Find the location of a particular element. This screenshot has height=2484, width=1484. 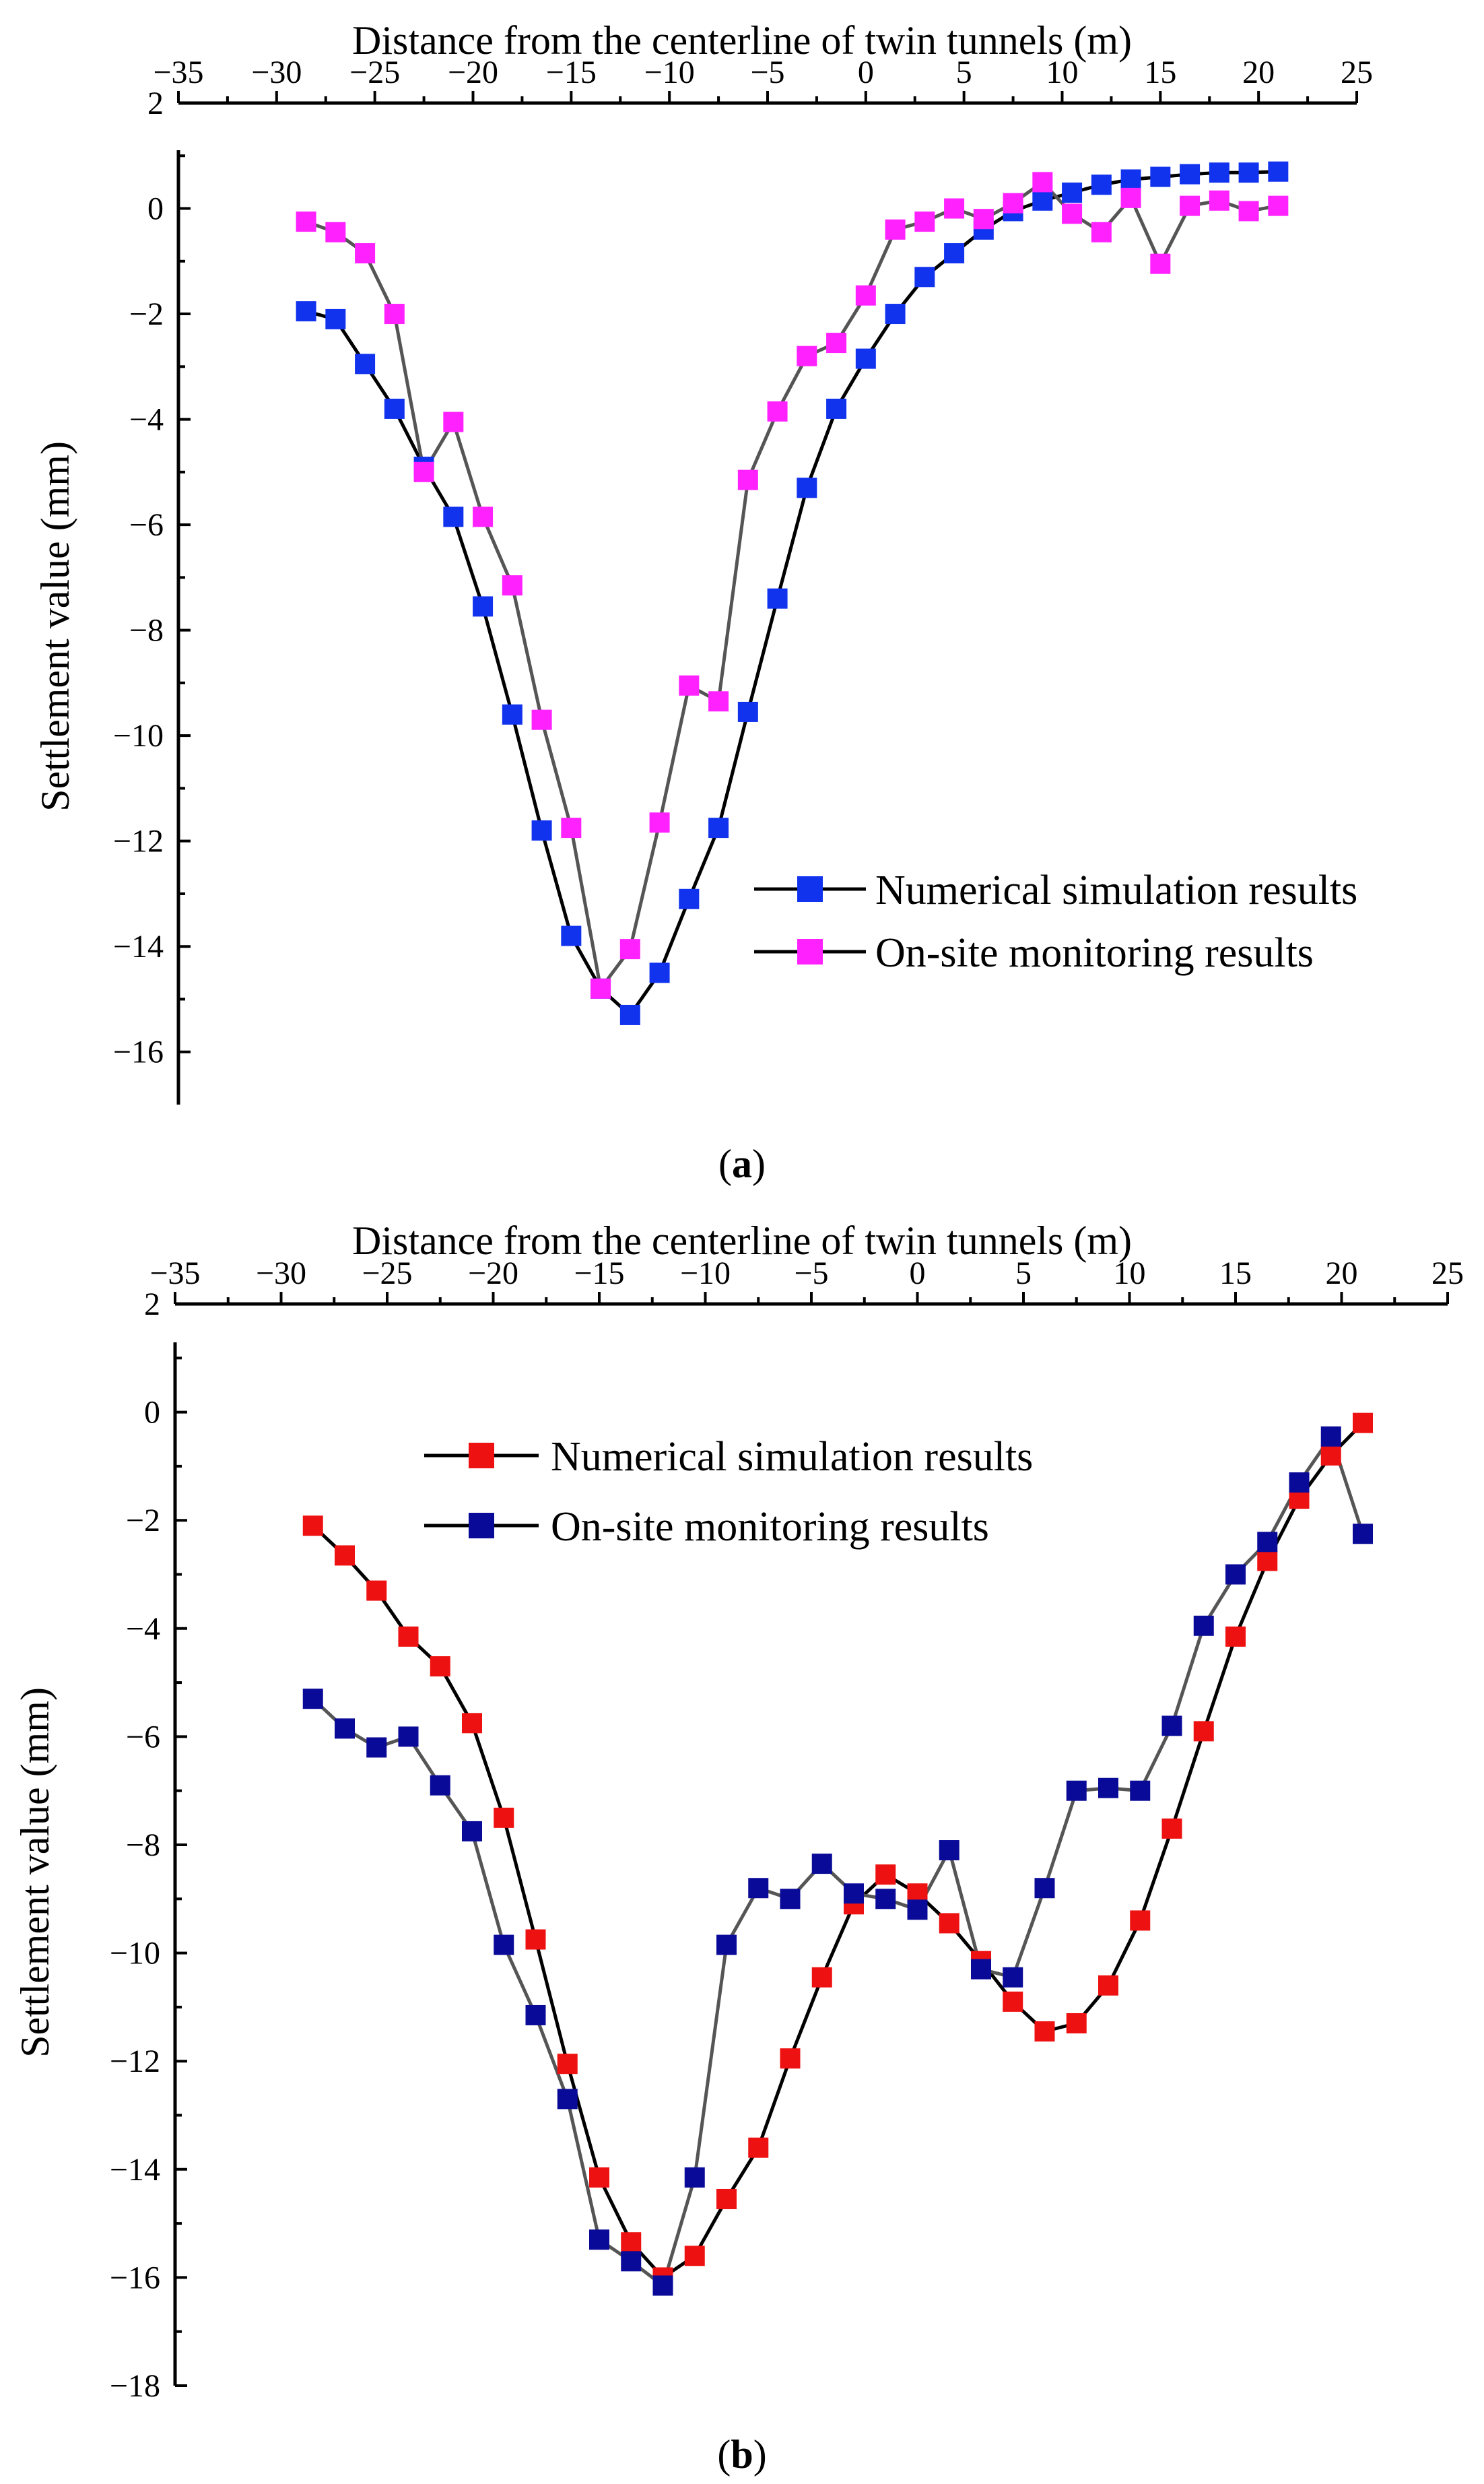

x-tick-label-b: −30 is located at coordinates (281, 1273).